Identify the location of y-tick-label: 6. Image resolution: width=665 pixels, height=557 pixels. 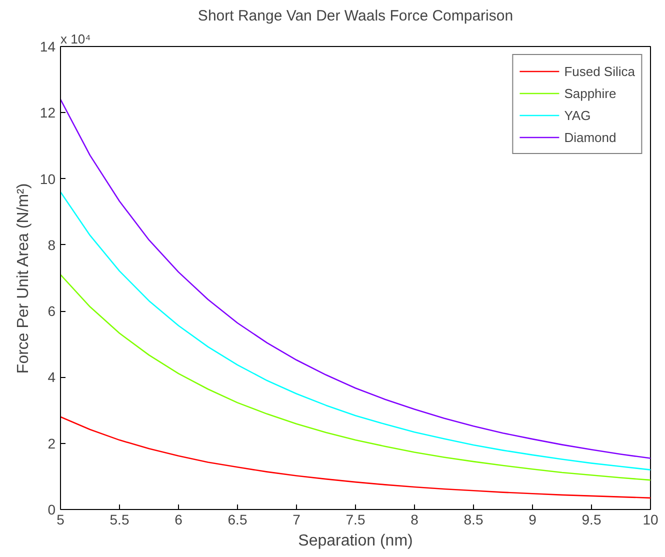
(52, 311).